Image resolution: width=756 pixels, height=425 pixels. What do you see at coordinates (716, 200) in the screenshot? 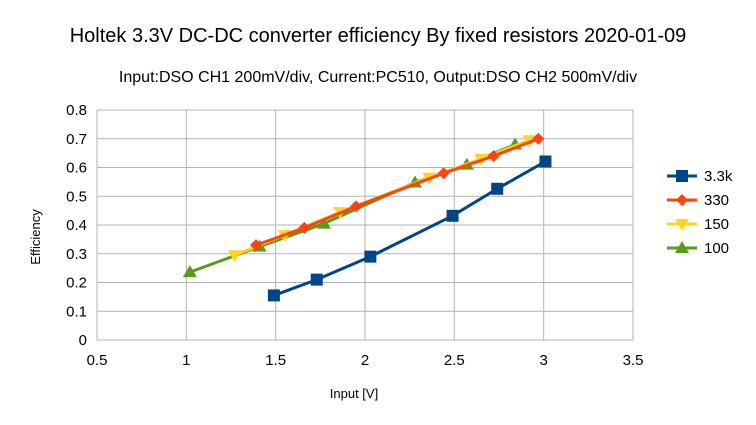
I see `legend-label: 330` at bounding box center [716, 200].